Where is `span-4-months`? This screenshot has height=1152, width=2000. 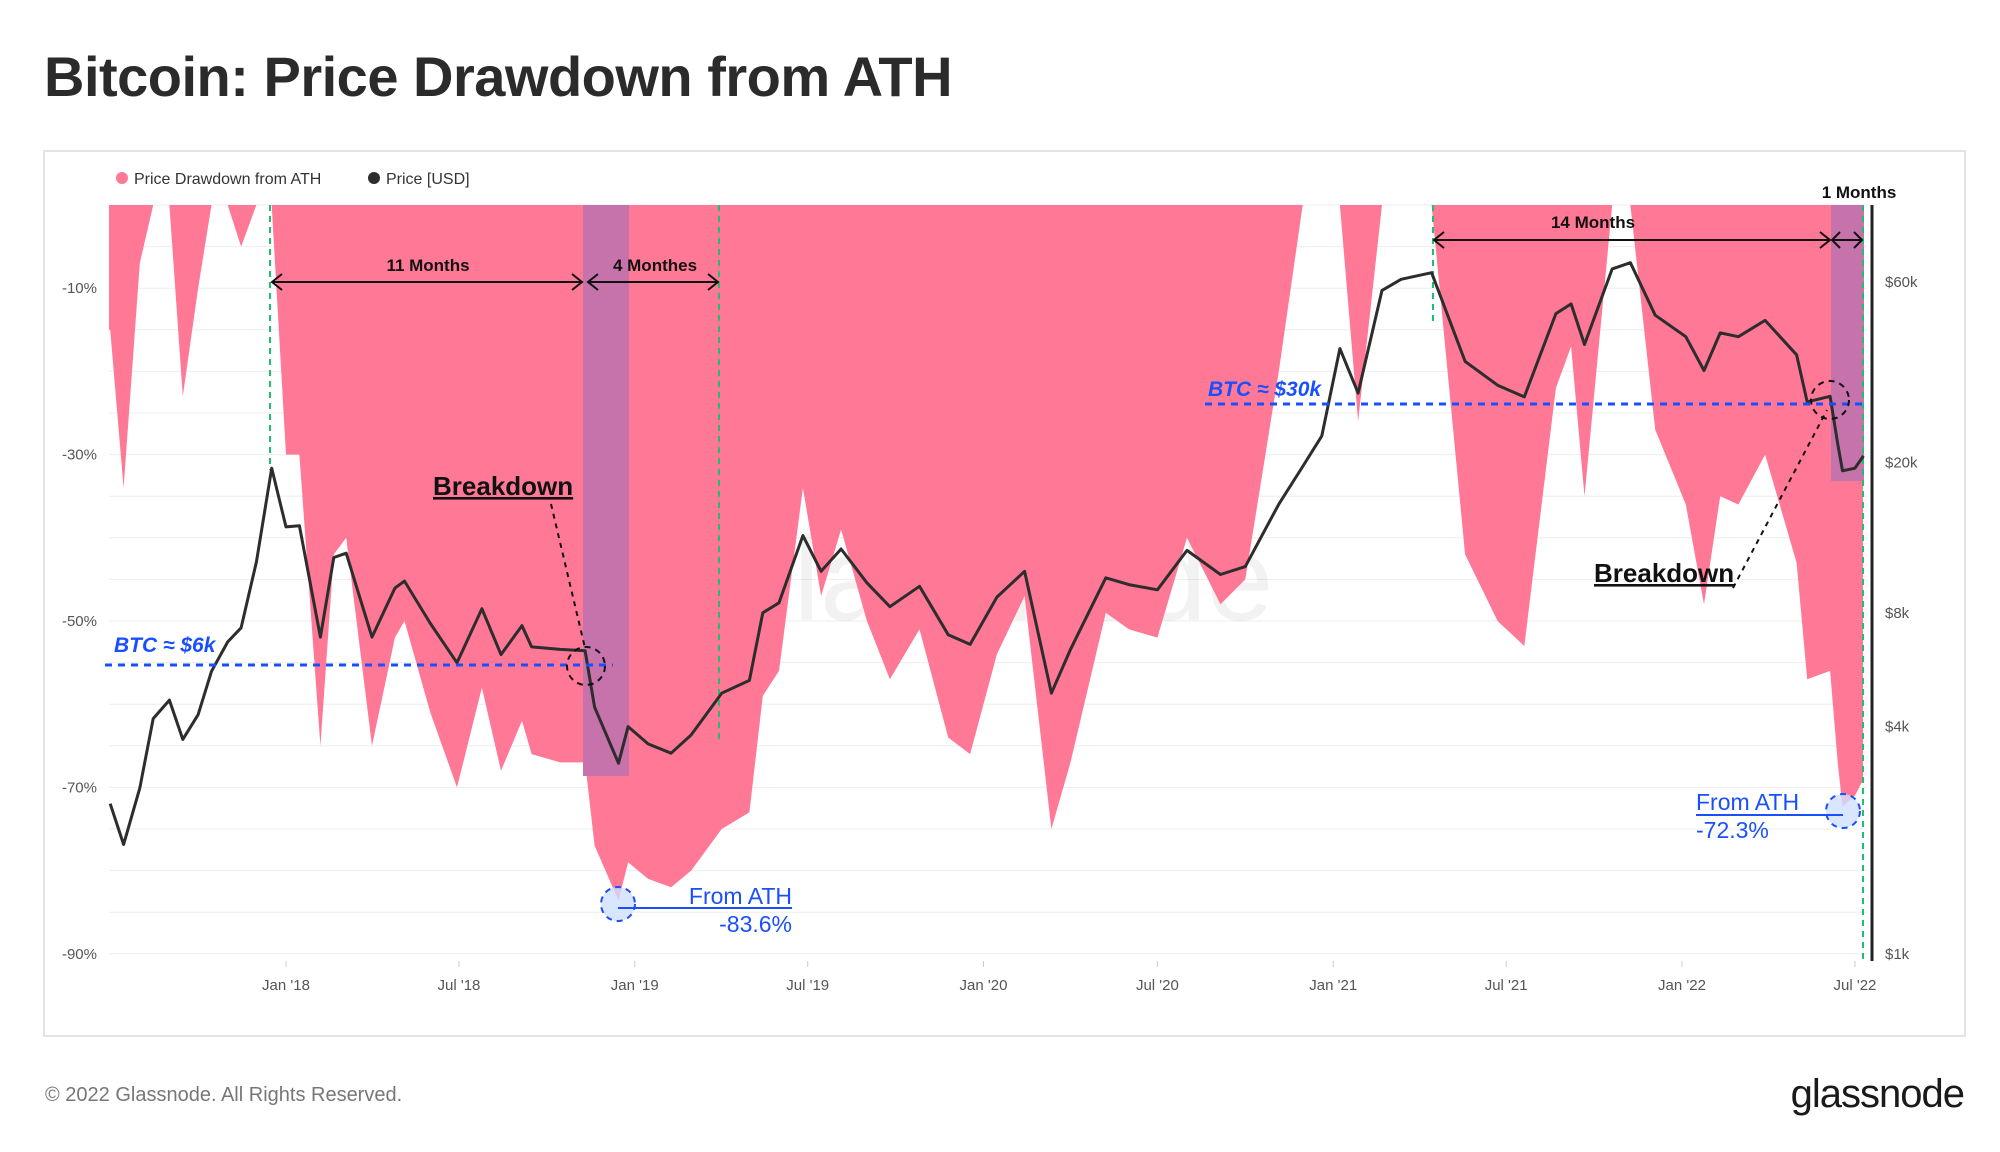
span-4-months is located at coordinates (653, 282).